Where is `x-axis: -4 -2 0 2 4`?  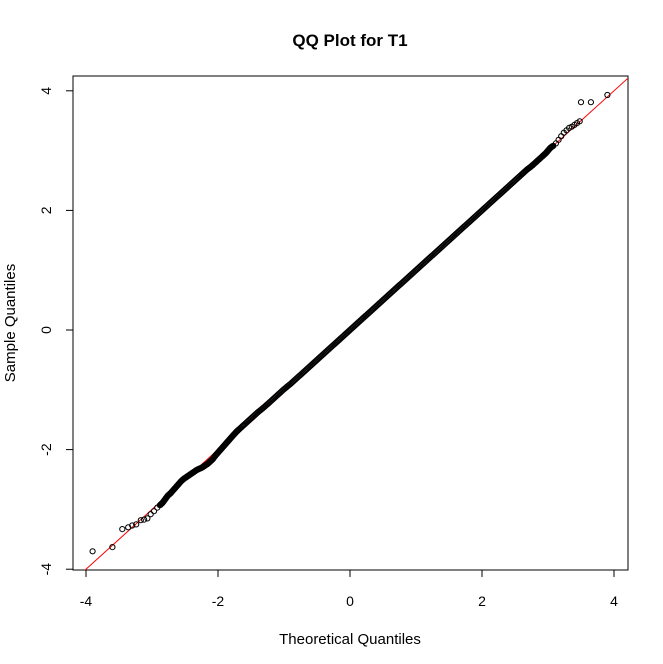
x-axis: -4 -2 0 2 4 is located at coordinates (349, 589).